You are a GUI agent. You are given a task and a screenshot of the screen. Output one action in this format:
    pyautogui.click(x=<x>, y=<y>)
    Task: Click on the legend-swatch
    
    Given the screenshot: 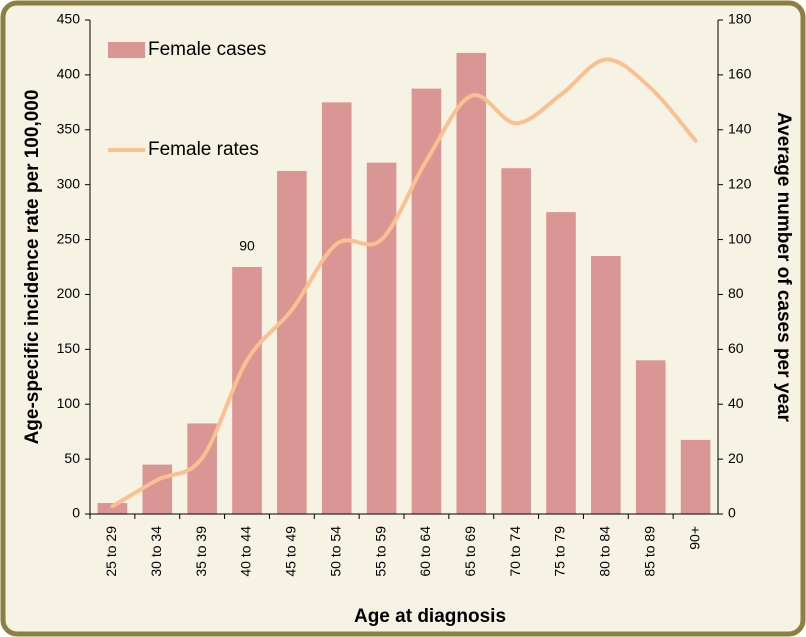 What is the action you would take?
    pyautogui.click(x=126, y=50)
    